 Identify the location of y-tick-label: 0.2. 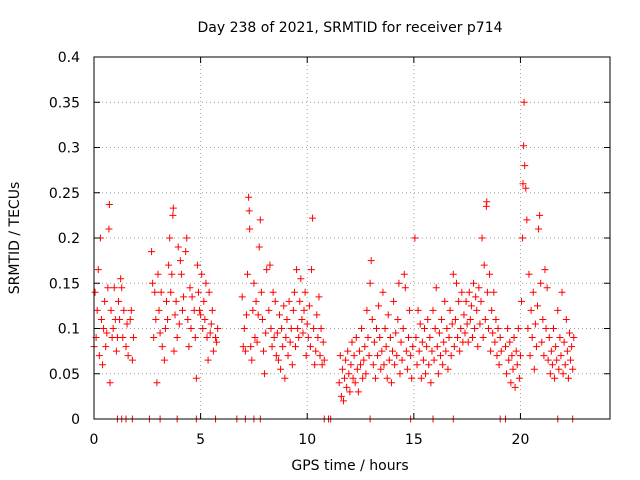
(69, 239).